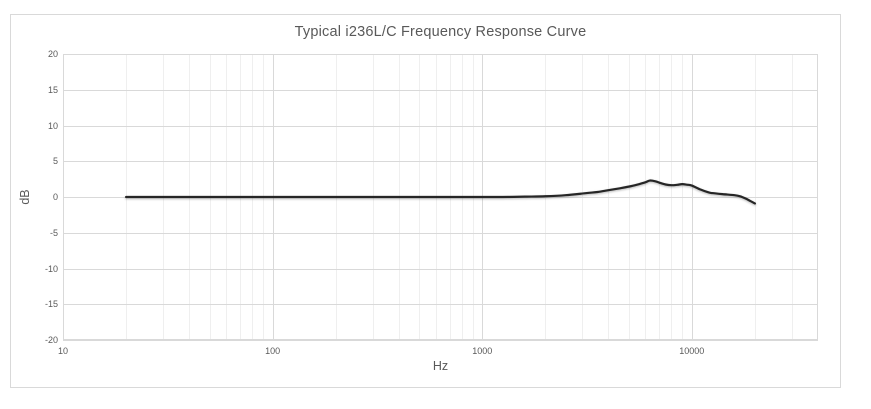  Describe the element at coordinates (440, 366) in the screenshot. I see `x-axis-title: Hz` at that location.